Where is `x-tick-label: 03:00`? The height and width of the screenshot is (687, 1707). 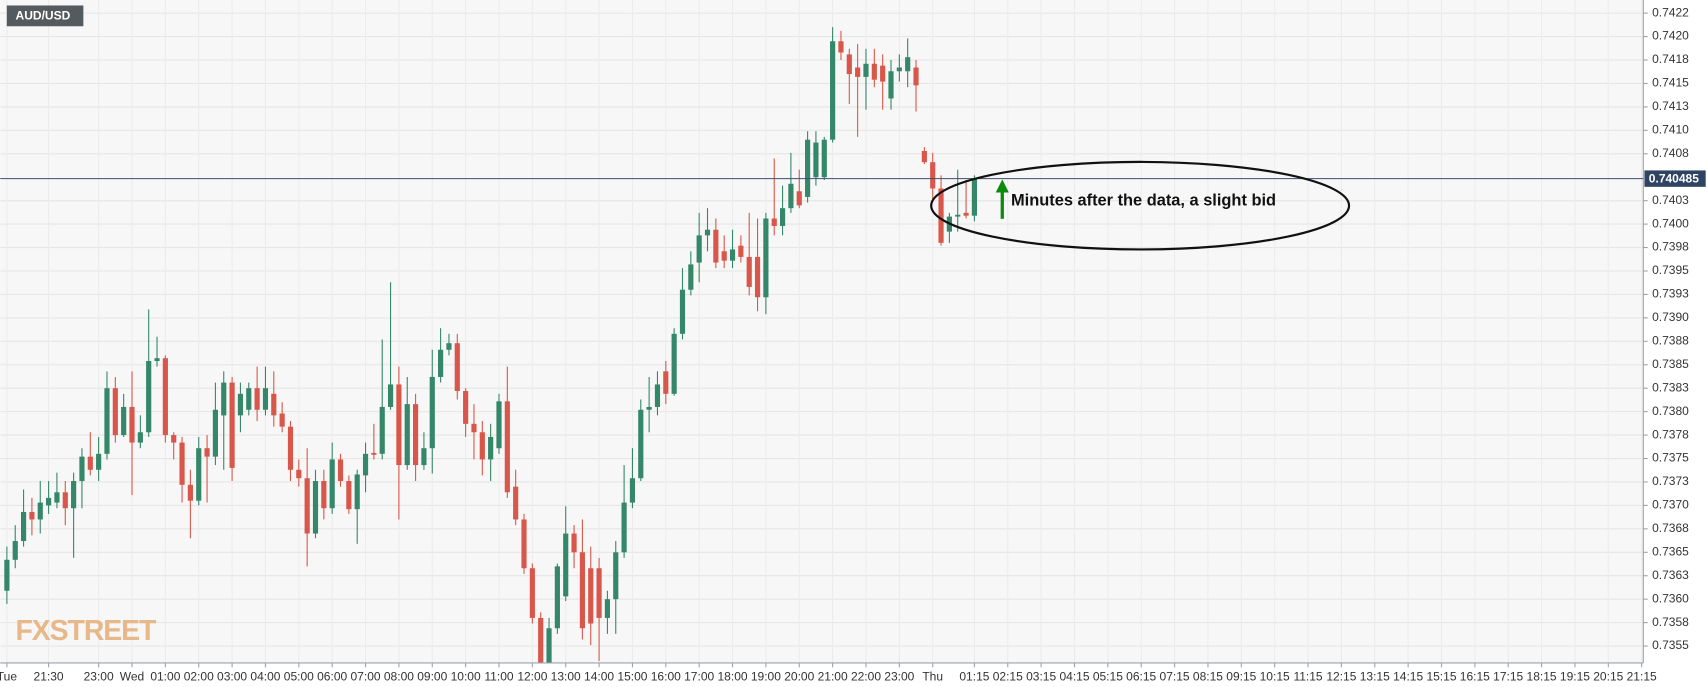
x-tick-label: 03:00 is located at coordinates (232, 676).